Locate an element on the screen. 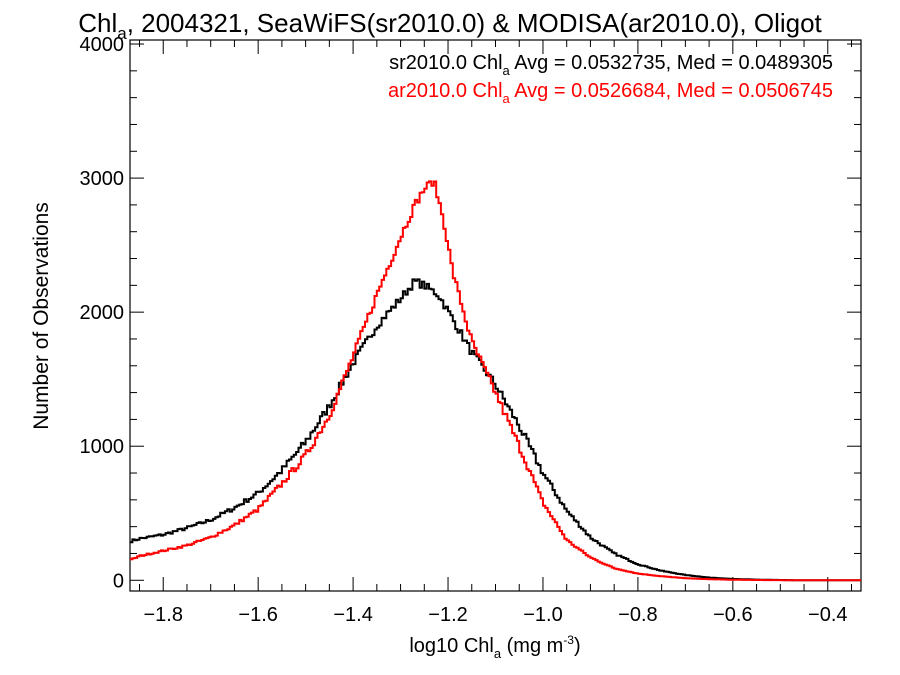  y-tick-label: 0 is located at coordinates (118, 581).